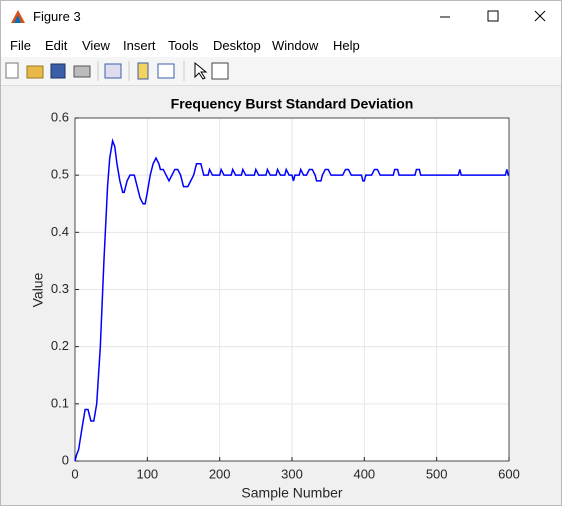 This screenshot has width=562, height=506. I want to click on y-tick-label: 0.6, so click(60, 116).